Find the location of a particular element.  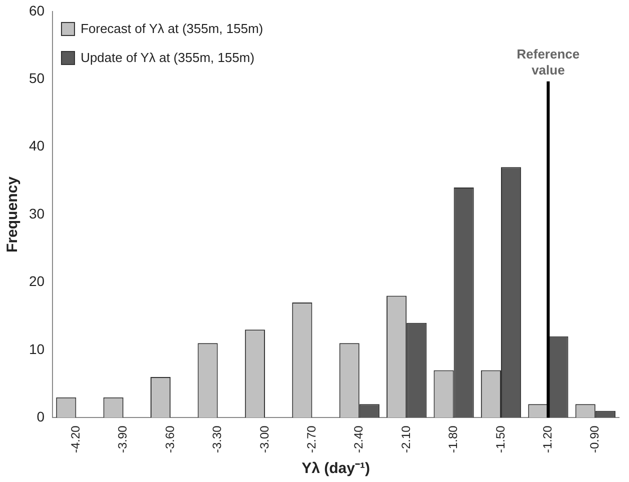

x-tick-label: -3.30 is located at coordinates (217, 439).